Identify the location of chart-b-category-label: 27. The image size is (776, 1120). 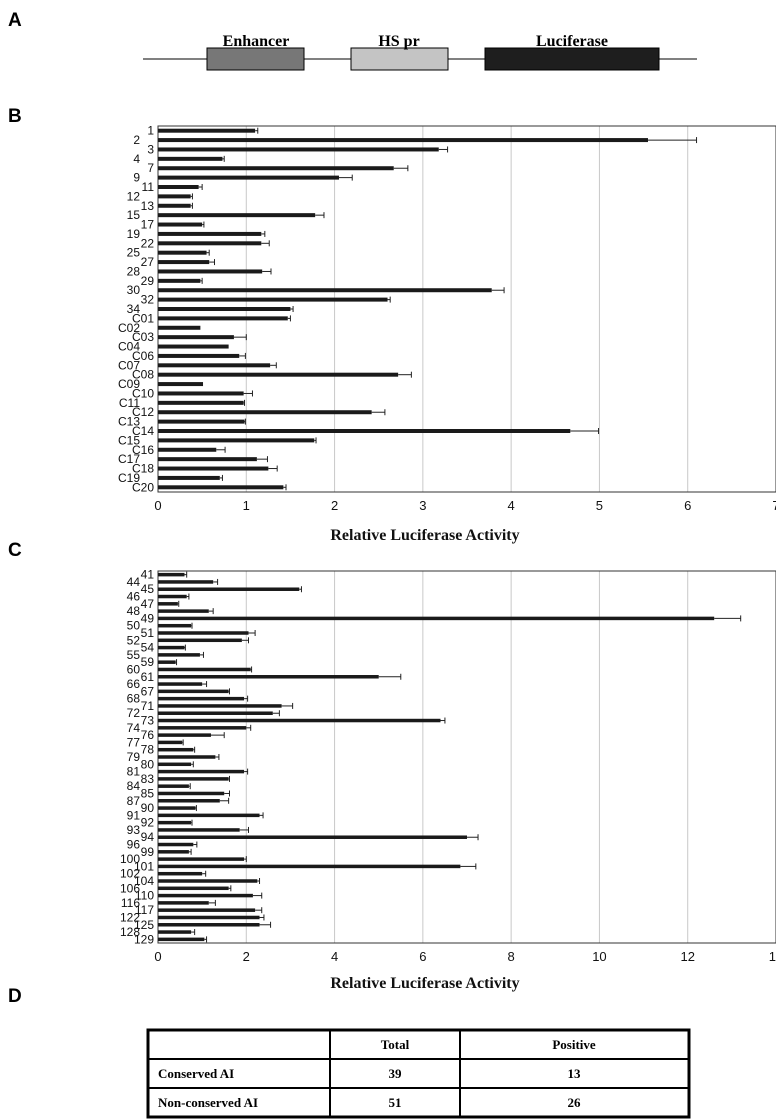
(148, 262).